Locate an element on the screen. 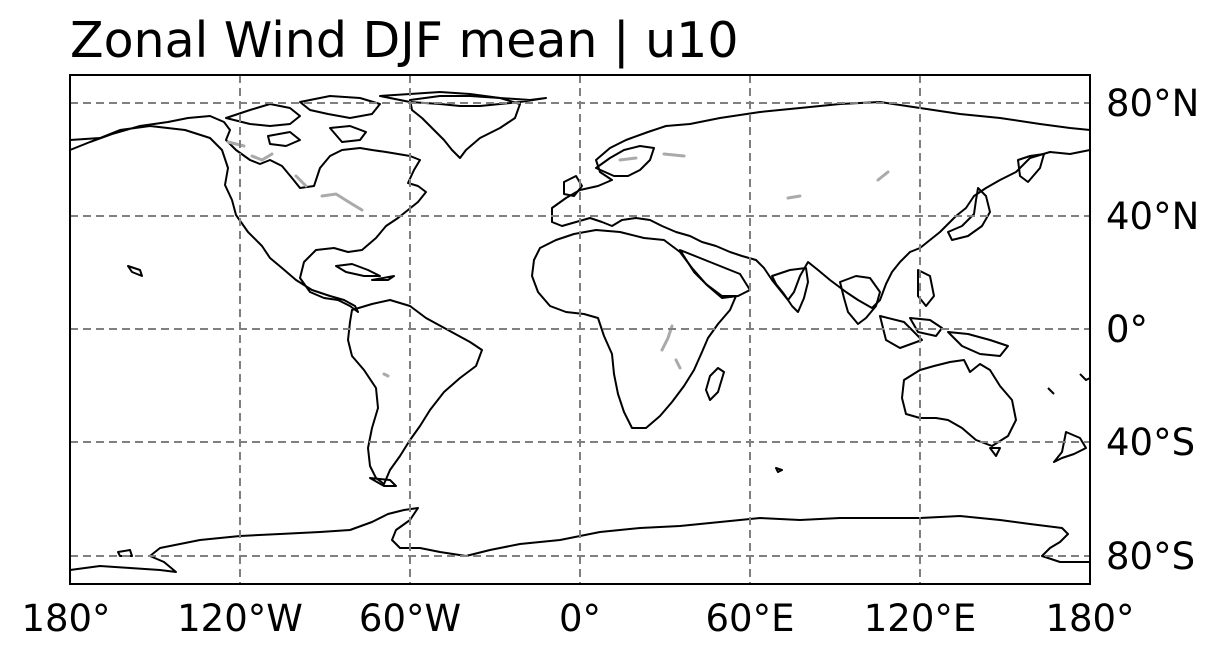 The height and width of the screenshot is (659, 1230). coastline-uk is located at coordinates (573, 186).